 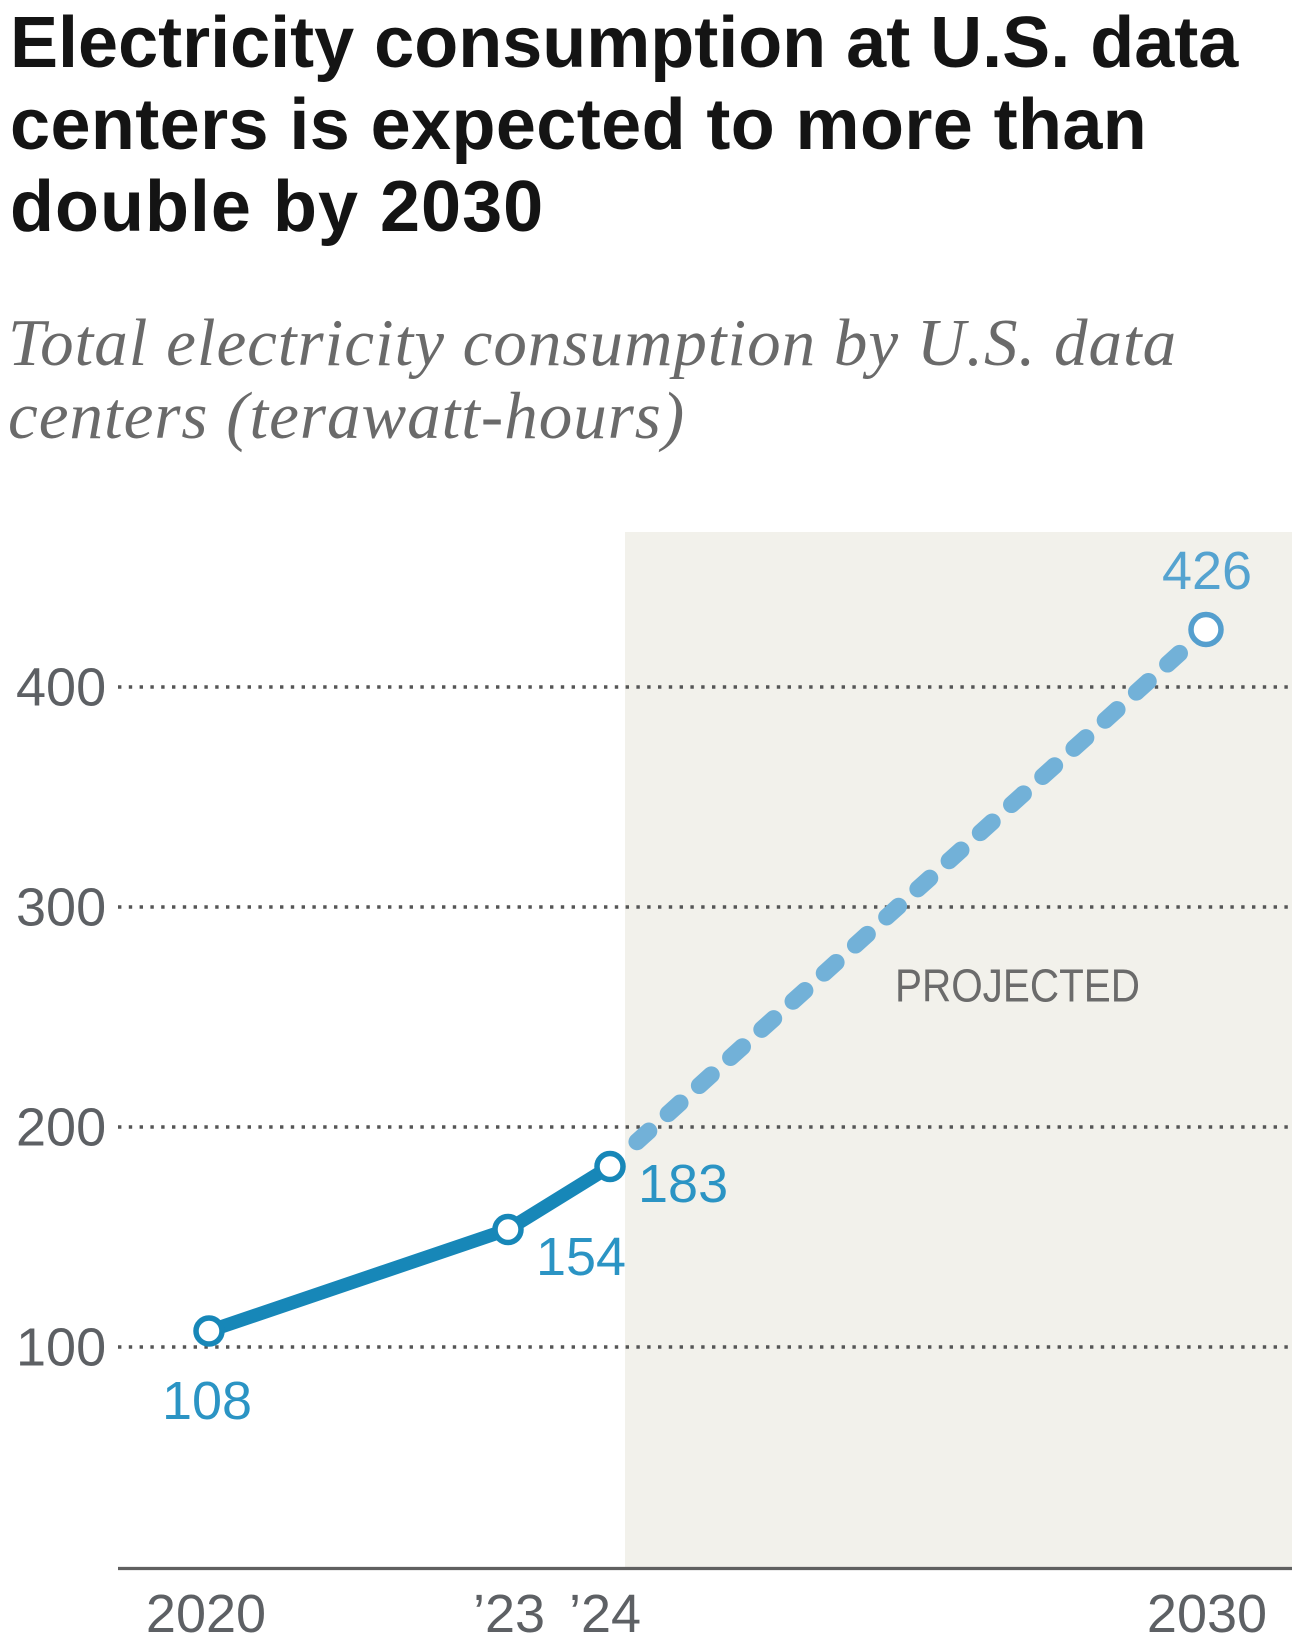 I want to click on svg-text:centers is expected to more th: centers is expected to more than, so click(x=578, y=125).